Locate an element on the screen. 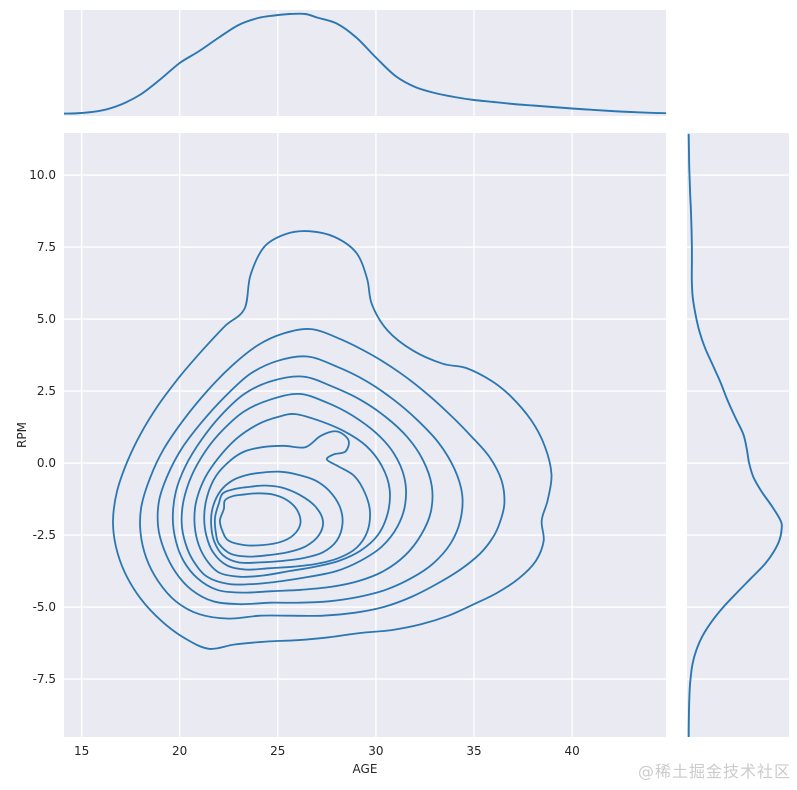 The width and height of the screenshot is (797, 790). y-tick-label-5.0: 5.0 is located at coordinates (46, 319).